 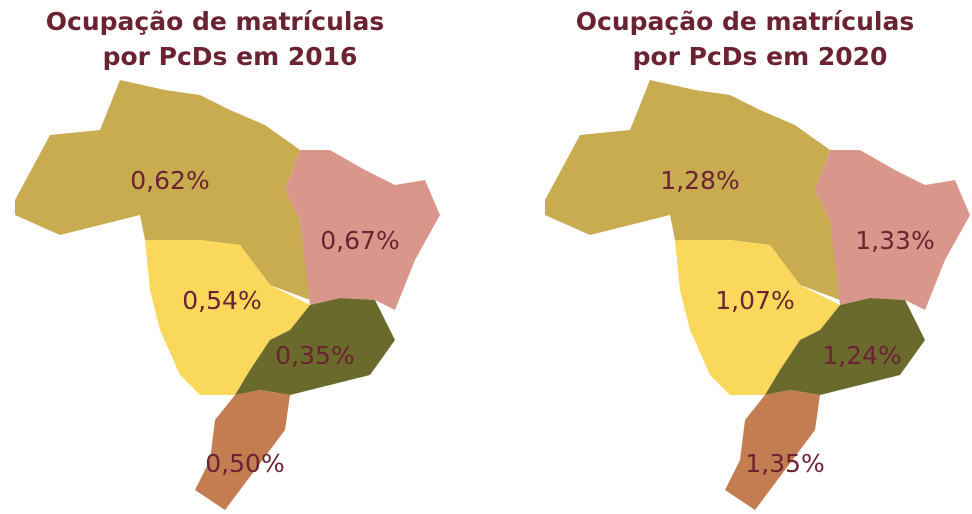 I want to click on region-label: 1,07%, so click(x=754, y=300).